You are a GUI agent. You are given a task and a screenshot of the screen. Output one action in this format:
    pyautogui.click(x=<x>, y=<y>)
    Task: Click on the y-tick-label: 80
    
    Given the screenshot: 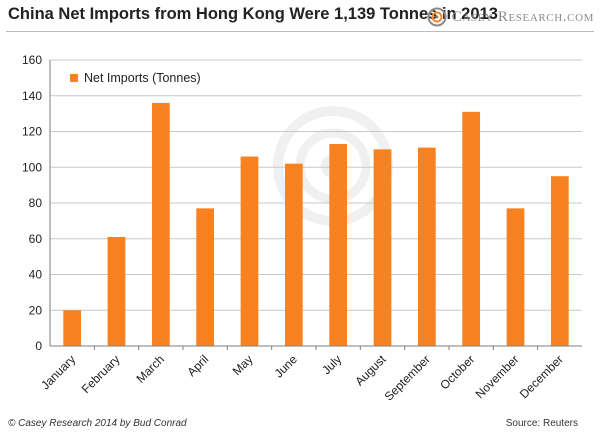 What is the action you would take?
    pyautogui.click(x=36, y=203)
    